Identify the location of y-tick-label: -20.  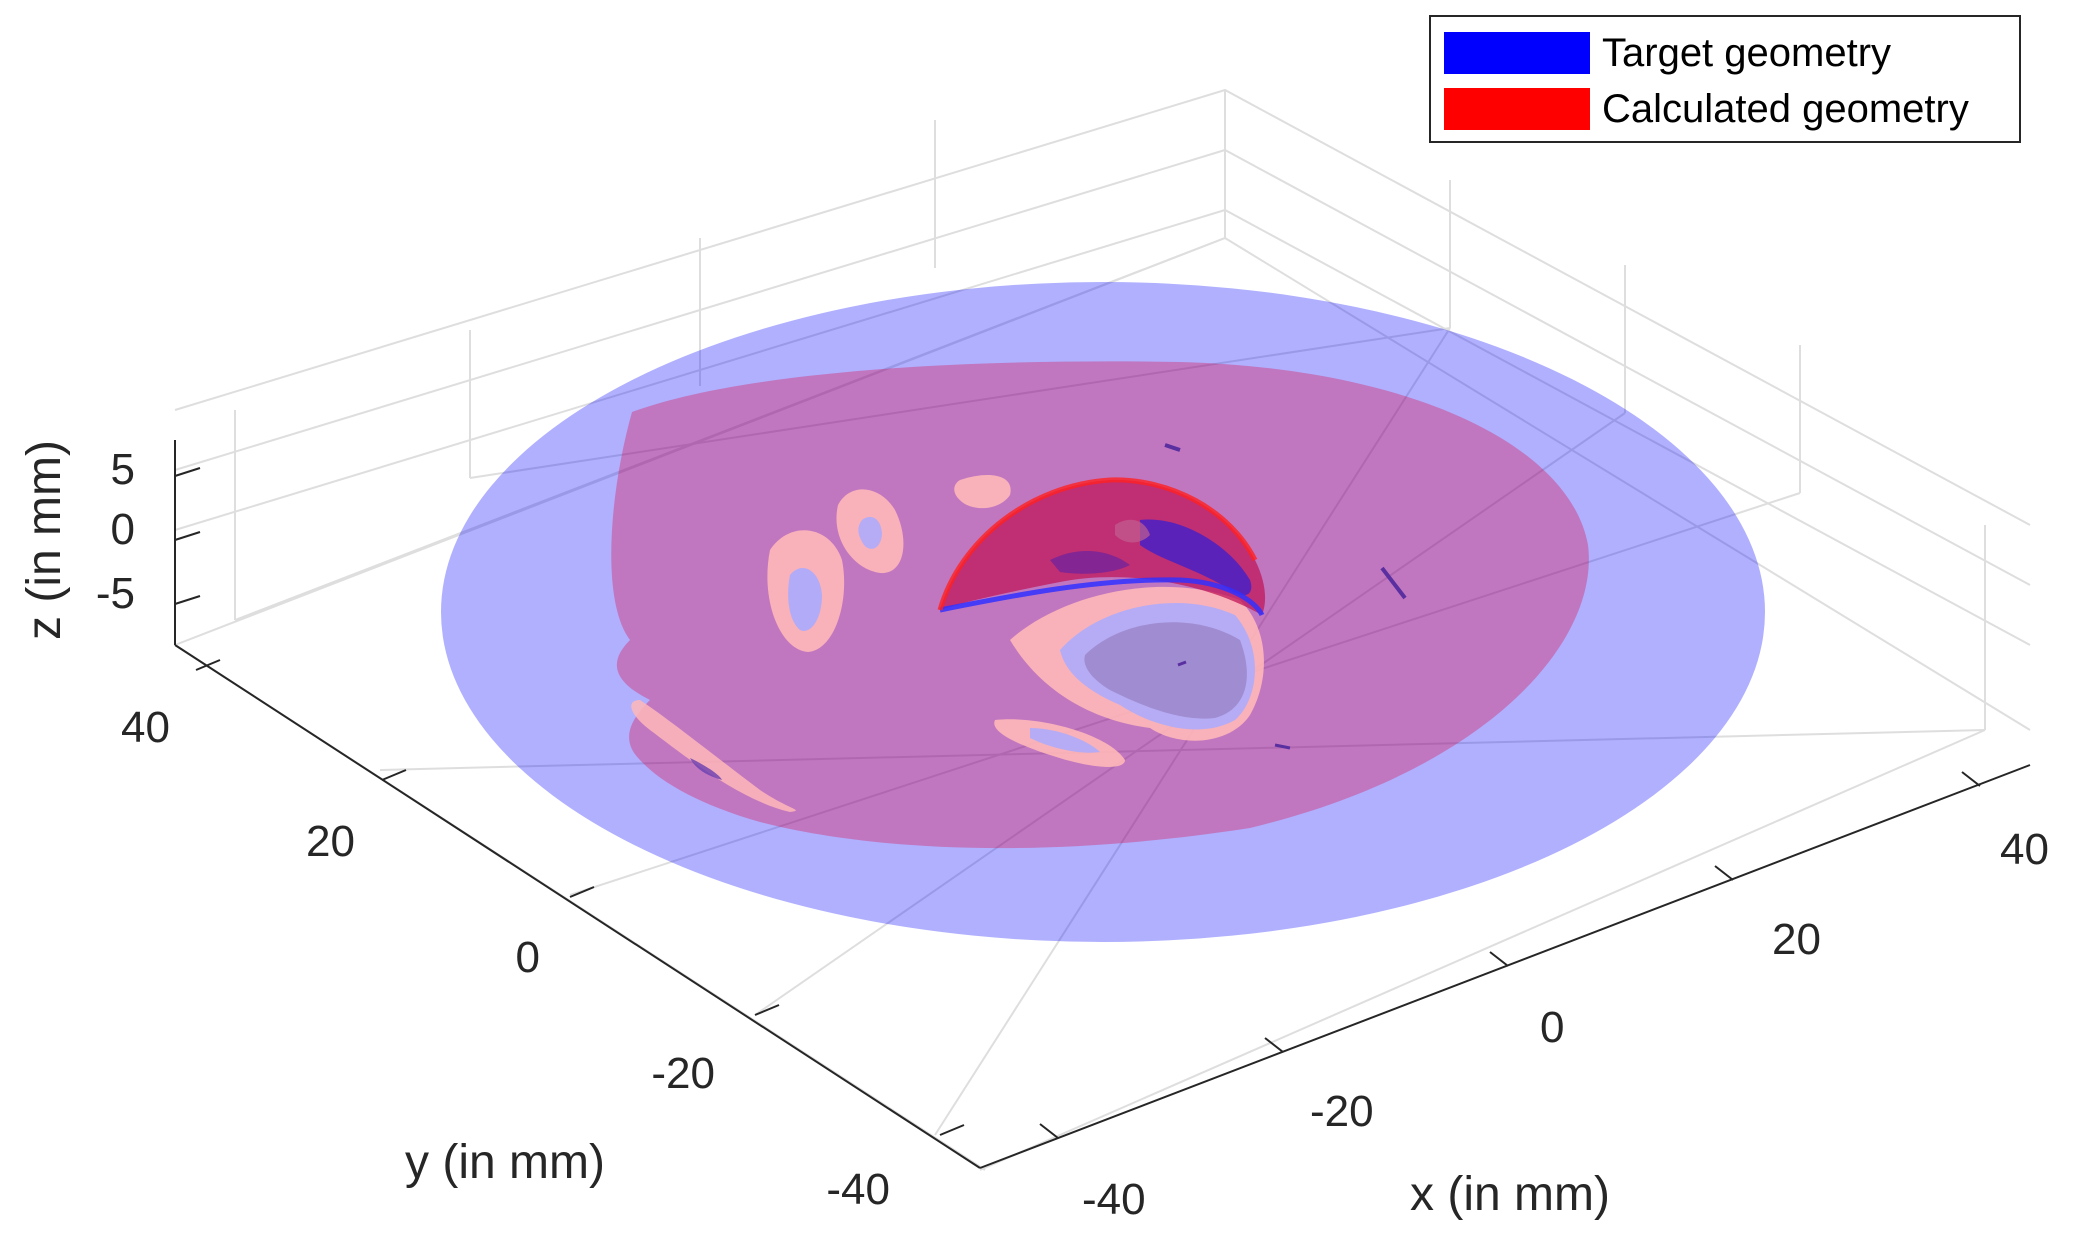
(683, 1073).